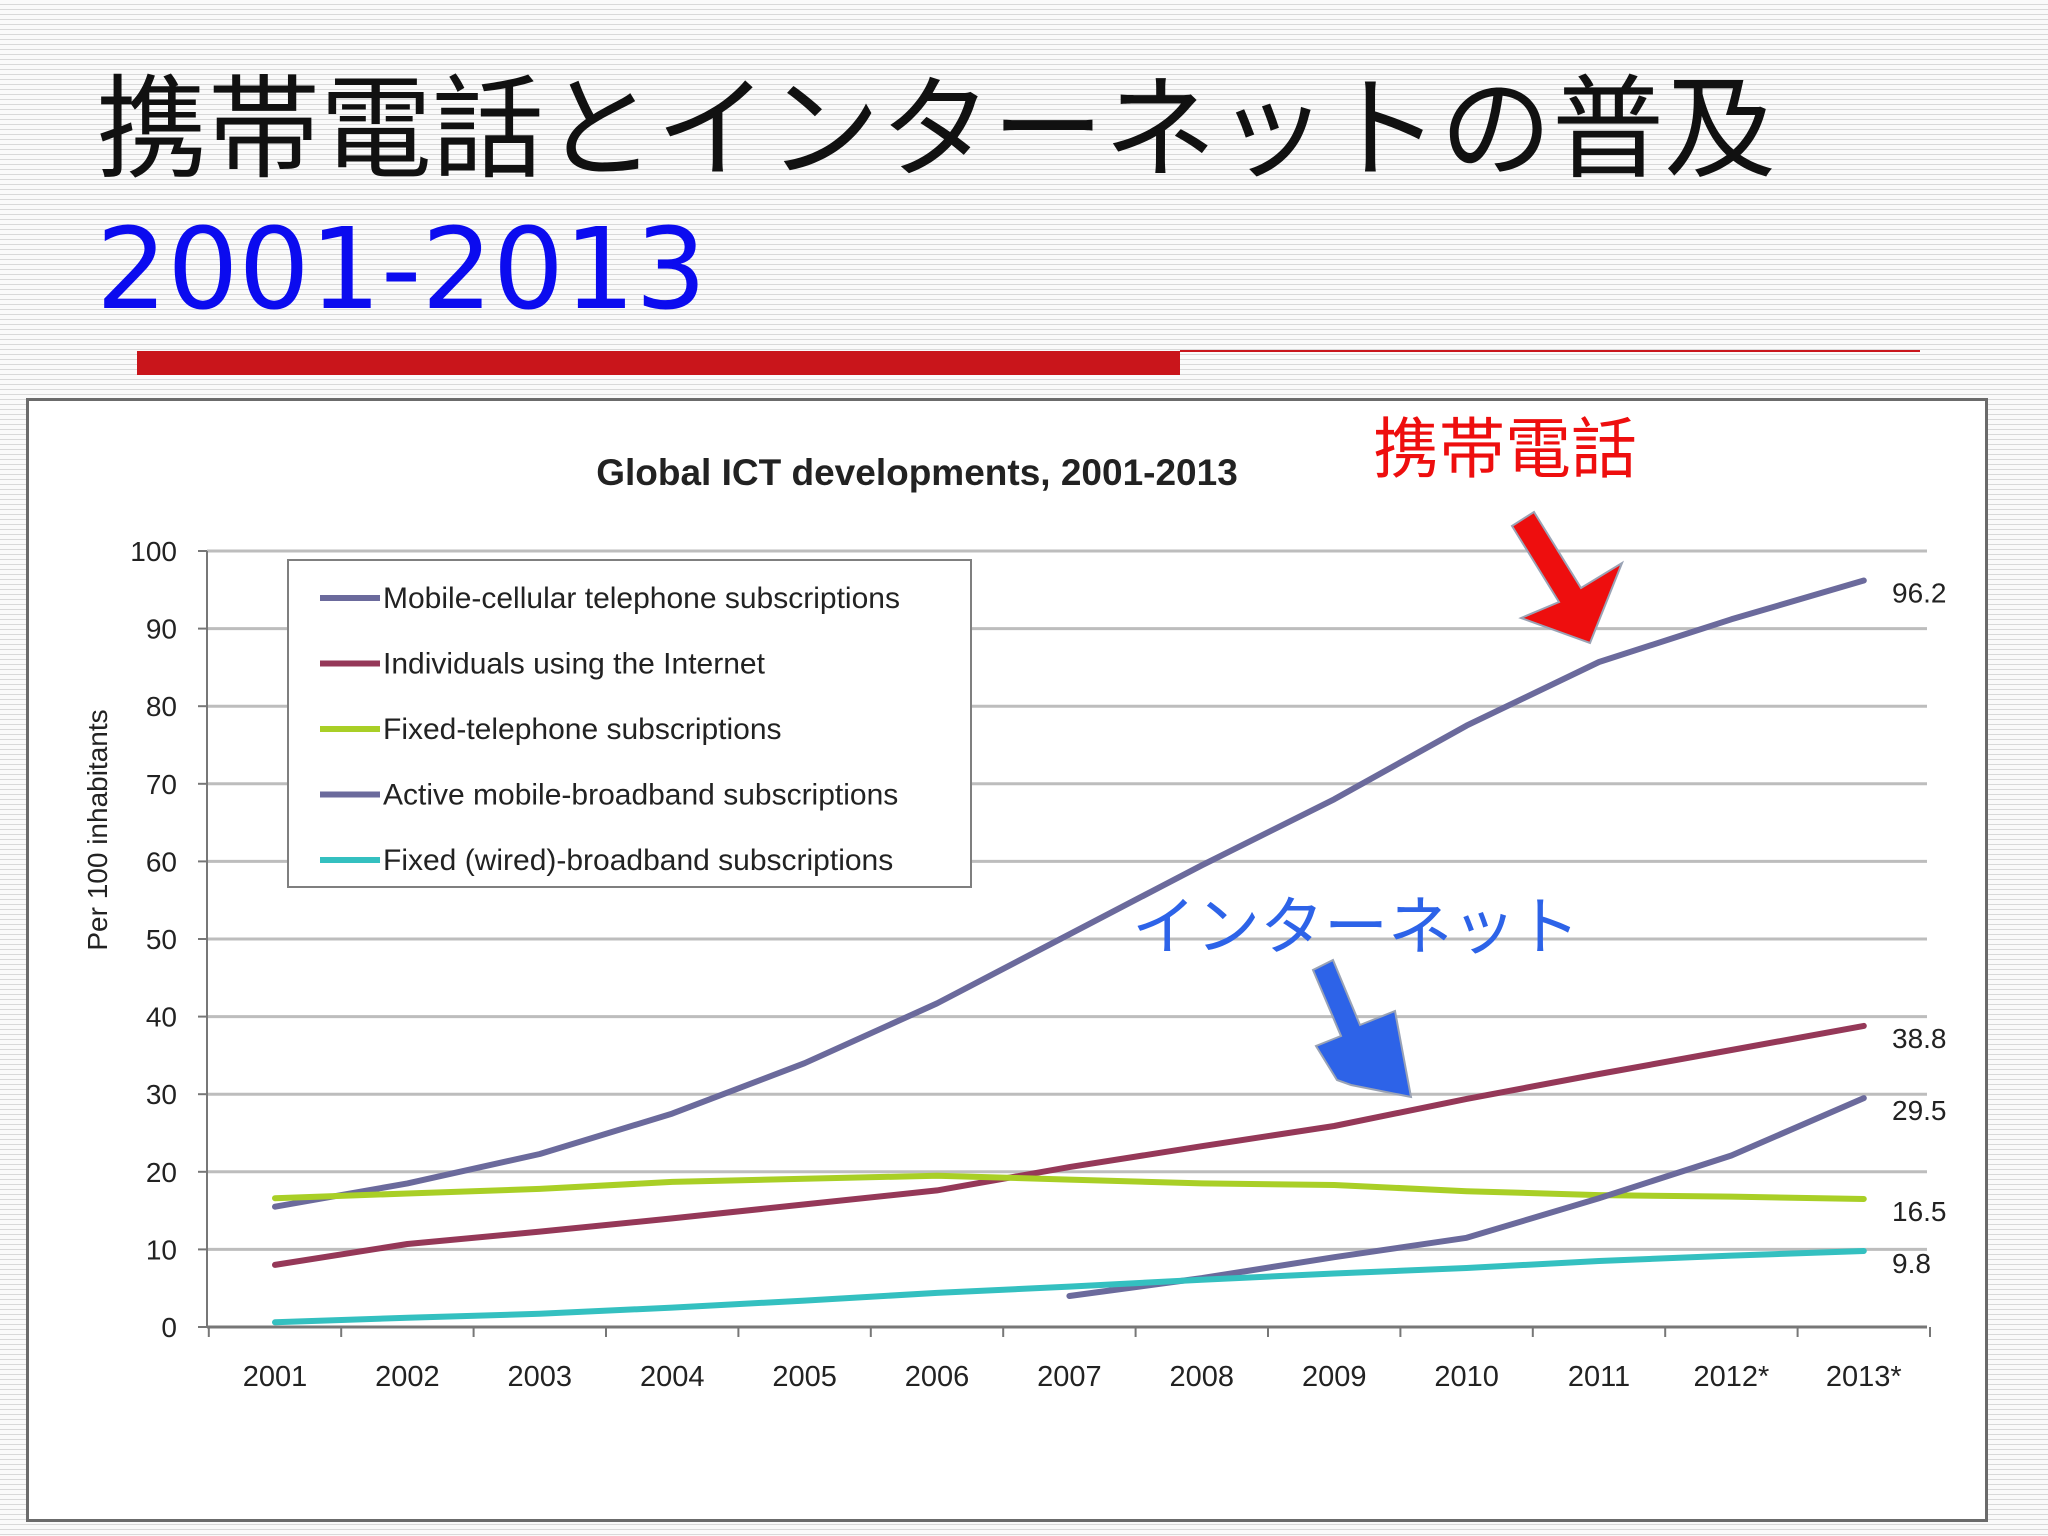 The image size is (2048, 1536). What do you see at coordinates (937, 1377) in the screenshot?
I see `x-tick-label: 2006` at bounding box center [937, 1377].